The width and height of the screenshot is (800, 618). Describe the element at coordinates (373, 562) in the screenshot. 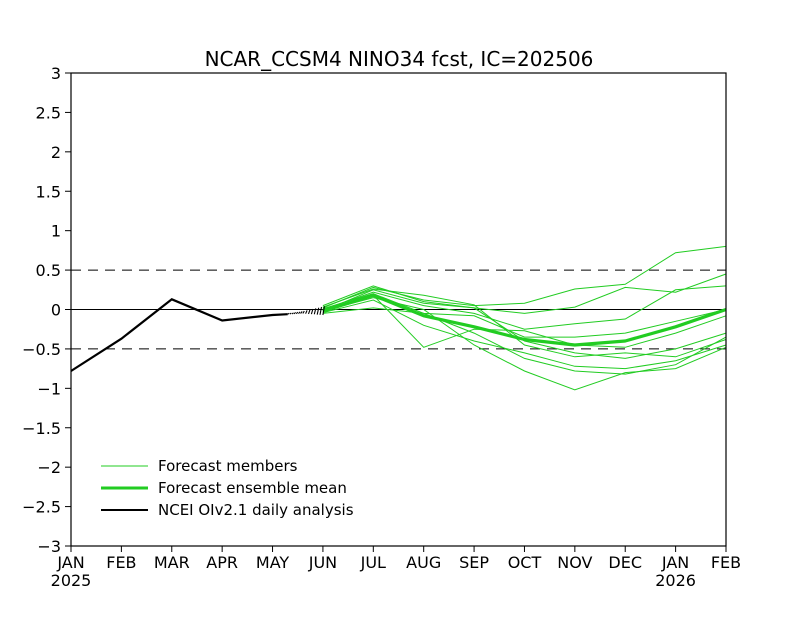

I see `x-tick-label: JUL` at that location.